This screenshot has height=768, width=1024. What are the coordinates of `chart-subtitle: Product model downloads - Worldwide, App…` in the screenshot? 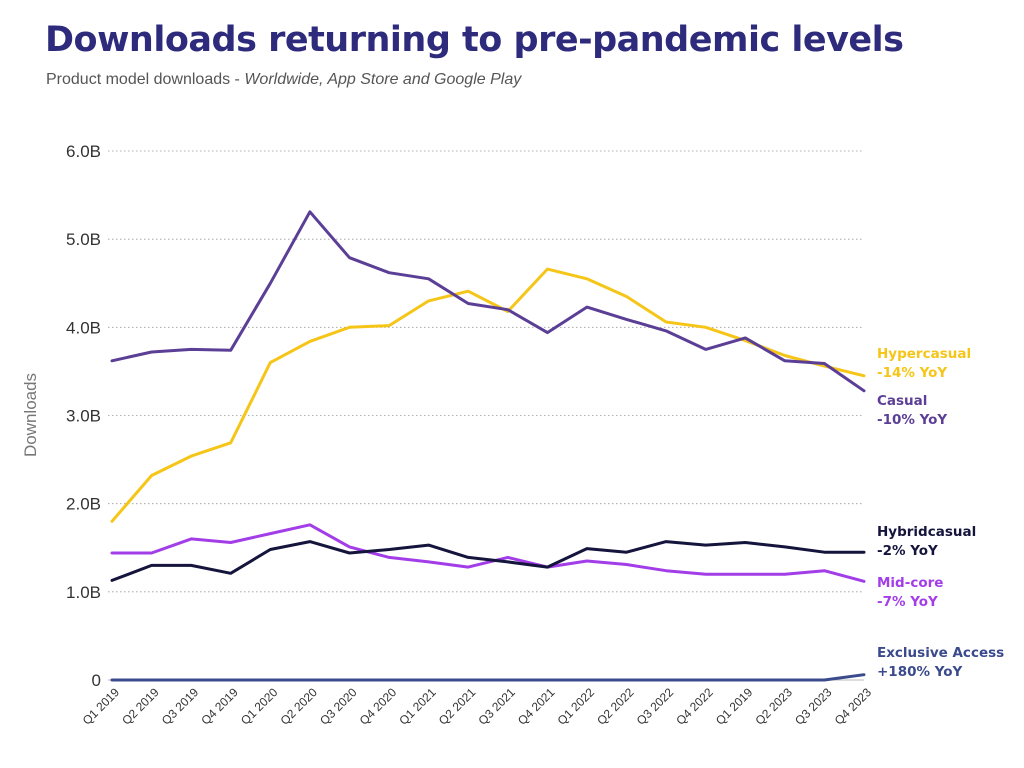 It's located at (283, 80).